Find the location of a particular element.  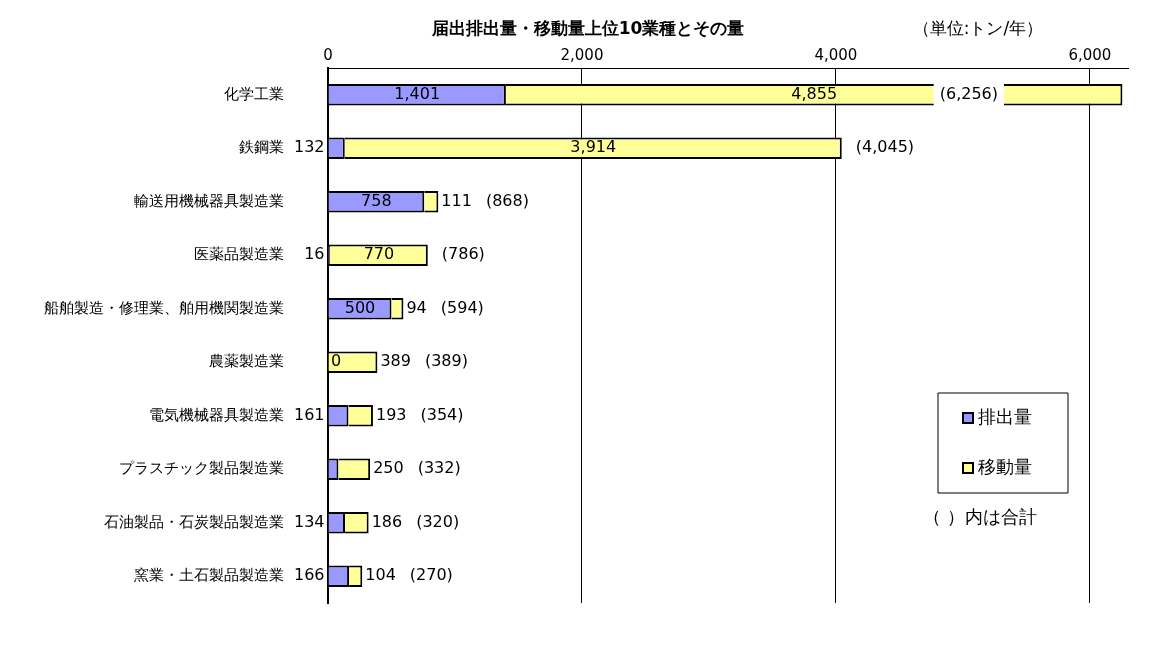

data-label: 193 is located at coordinates (391, 414).